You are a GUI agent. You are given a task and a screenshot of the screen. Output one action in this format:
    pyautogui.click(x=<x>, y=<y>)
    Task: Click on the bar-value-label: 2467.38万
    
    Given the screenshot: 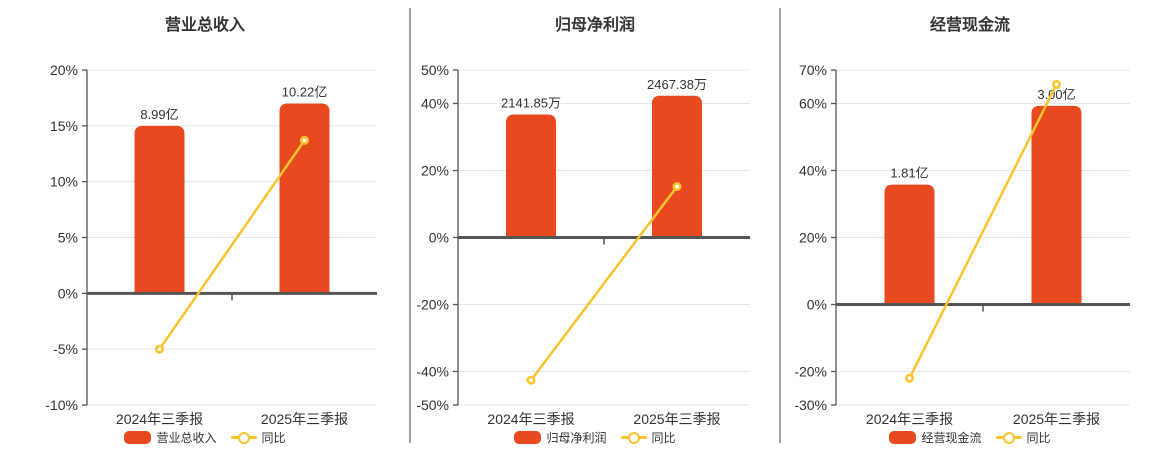 What is the action you would take?
    pyautogui.click(x=677, y=84)
    